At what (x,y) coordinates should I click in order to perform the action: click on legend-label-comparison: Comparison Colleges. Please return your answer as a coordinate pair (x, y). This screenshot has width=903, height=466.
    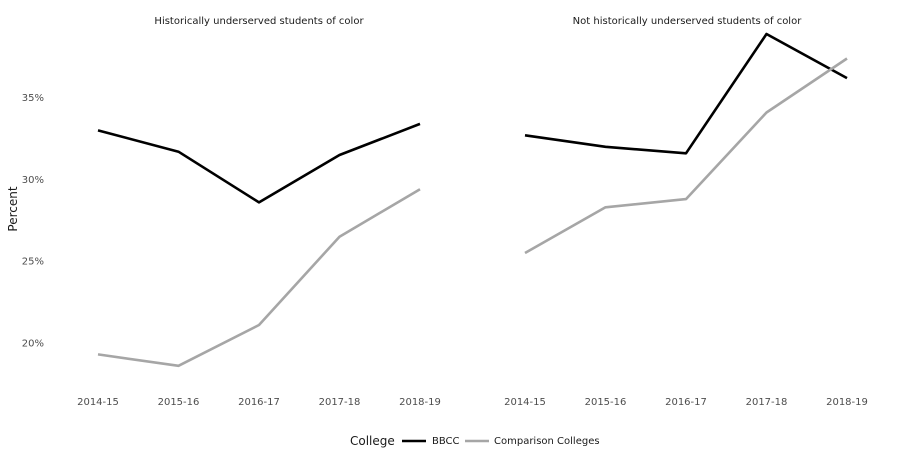
    Looking at the image, I should click on (547, 441).